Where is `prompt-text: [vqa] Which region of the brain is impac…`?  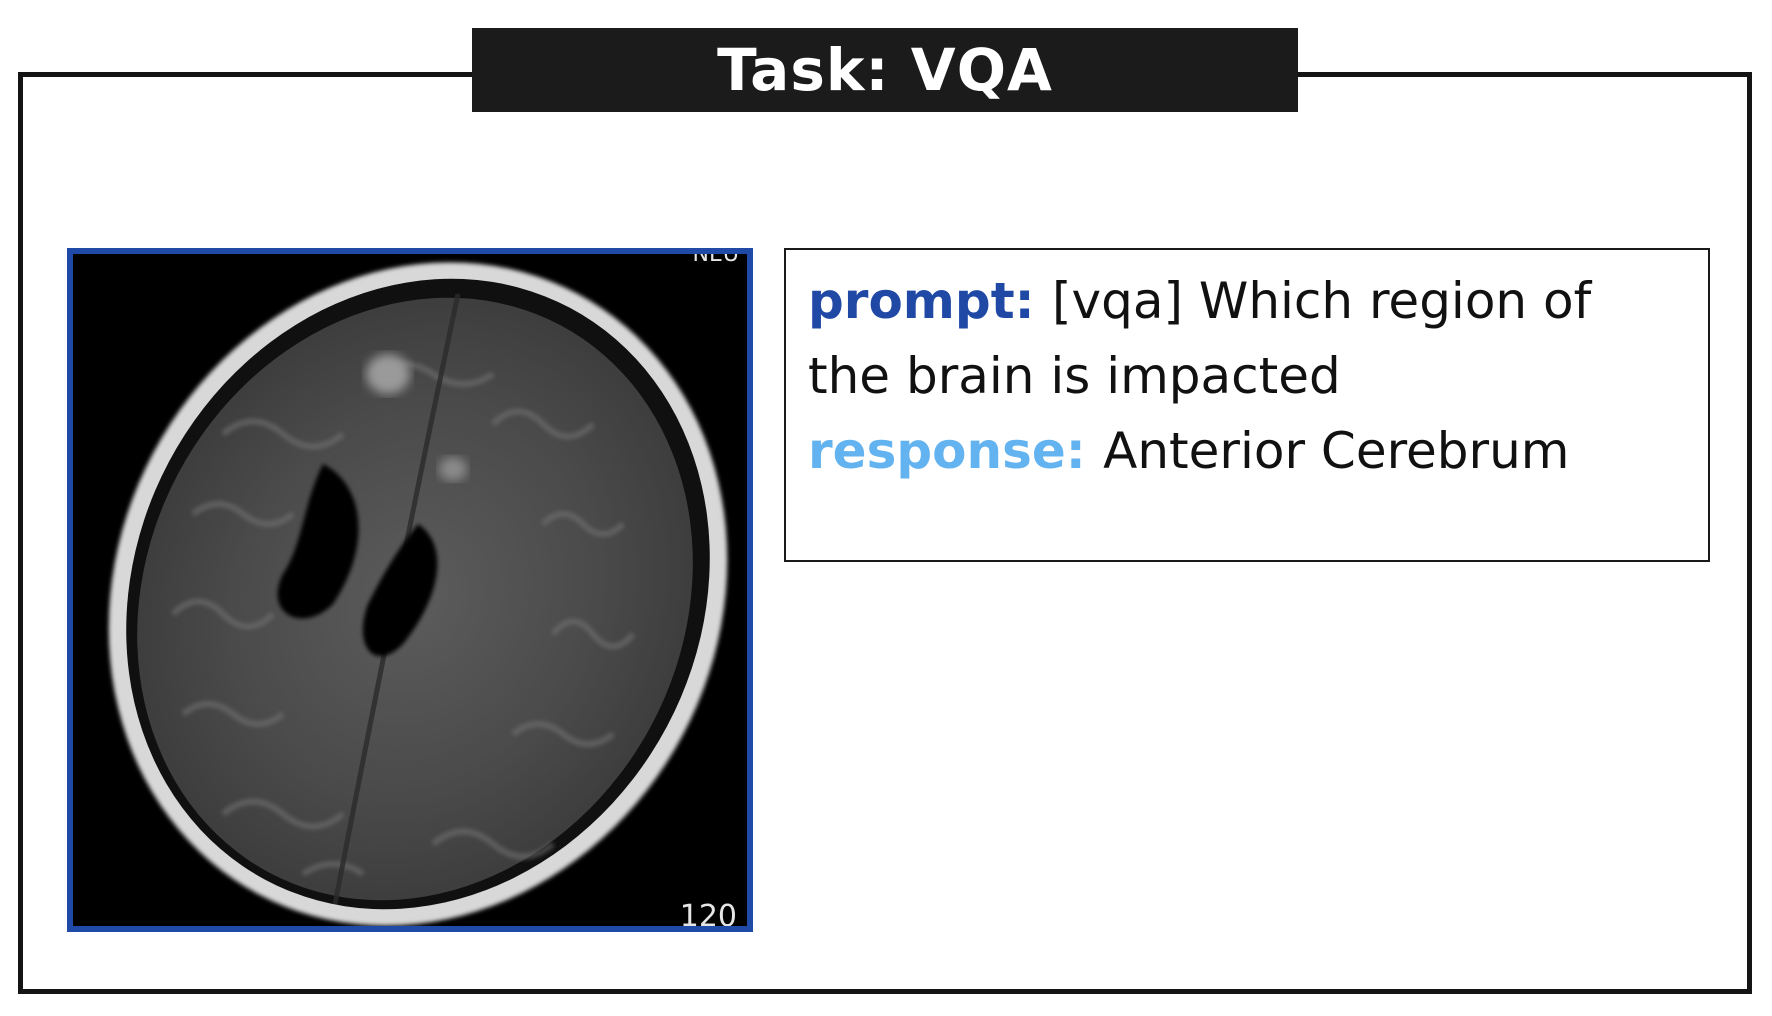
prompt-text: [vqa] Which region of the brain is impac… is located at coordinates (1200, 338).